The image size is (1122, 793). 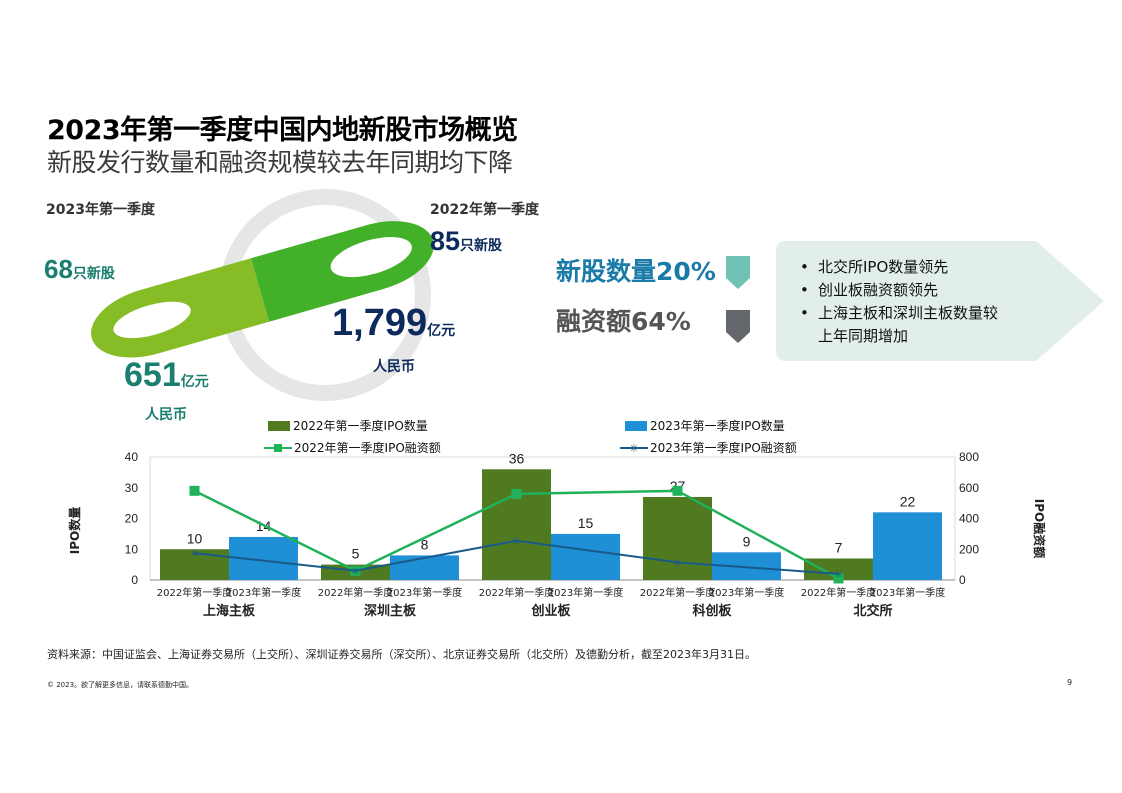 I want to click on bar-value-label: 22, so click(x=908, y=501).